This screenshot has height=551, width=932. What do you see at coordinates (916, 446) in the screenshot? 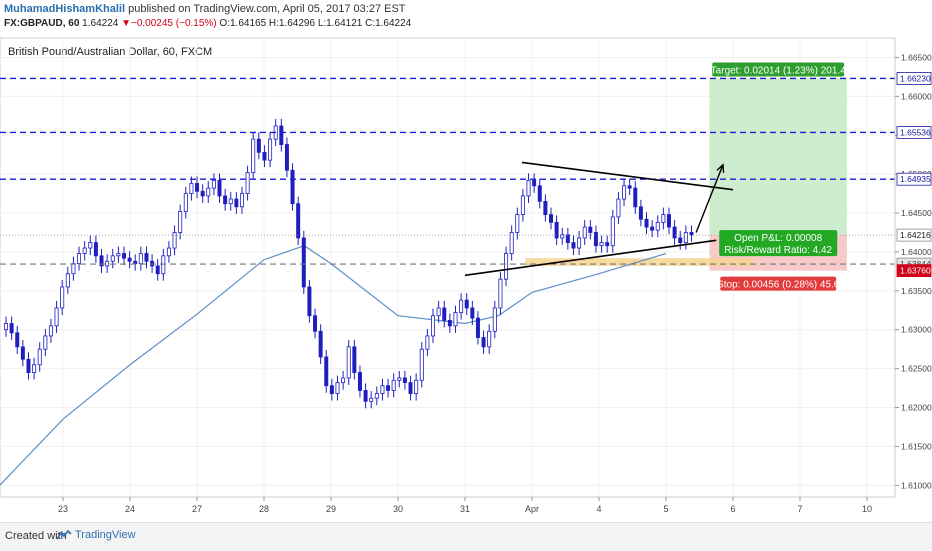
I see `price-tick-label: 1.61500` at bounding box center [916, 446].